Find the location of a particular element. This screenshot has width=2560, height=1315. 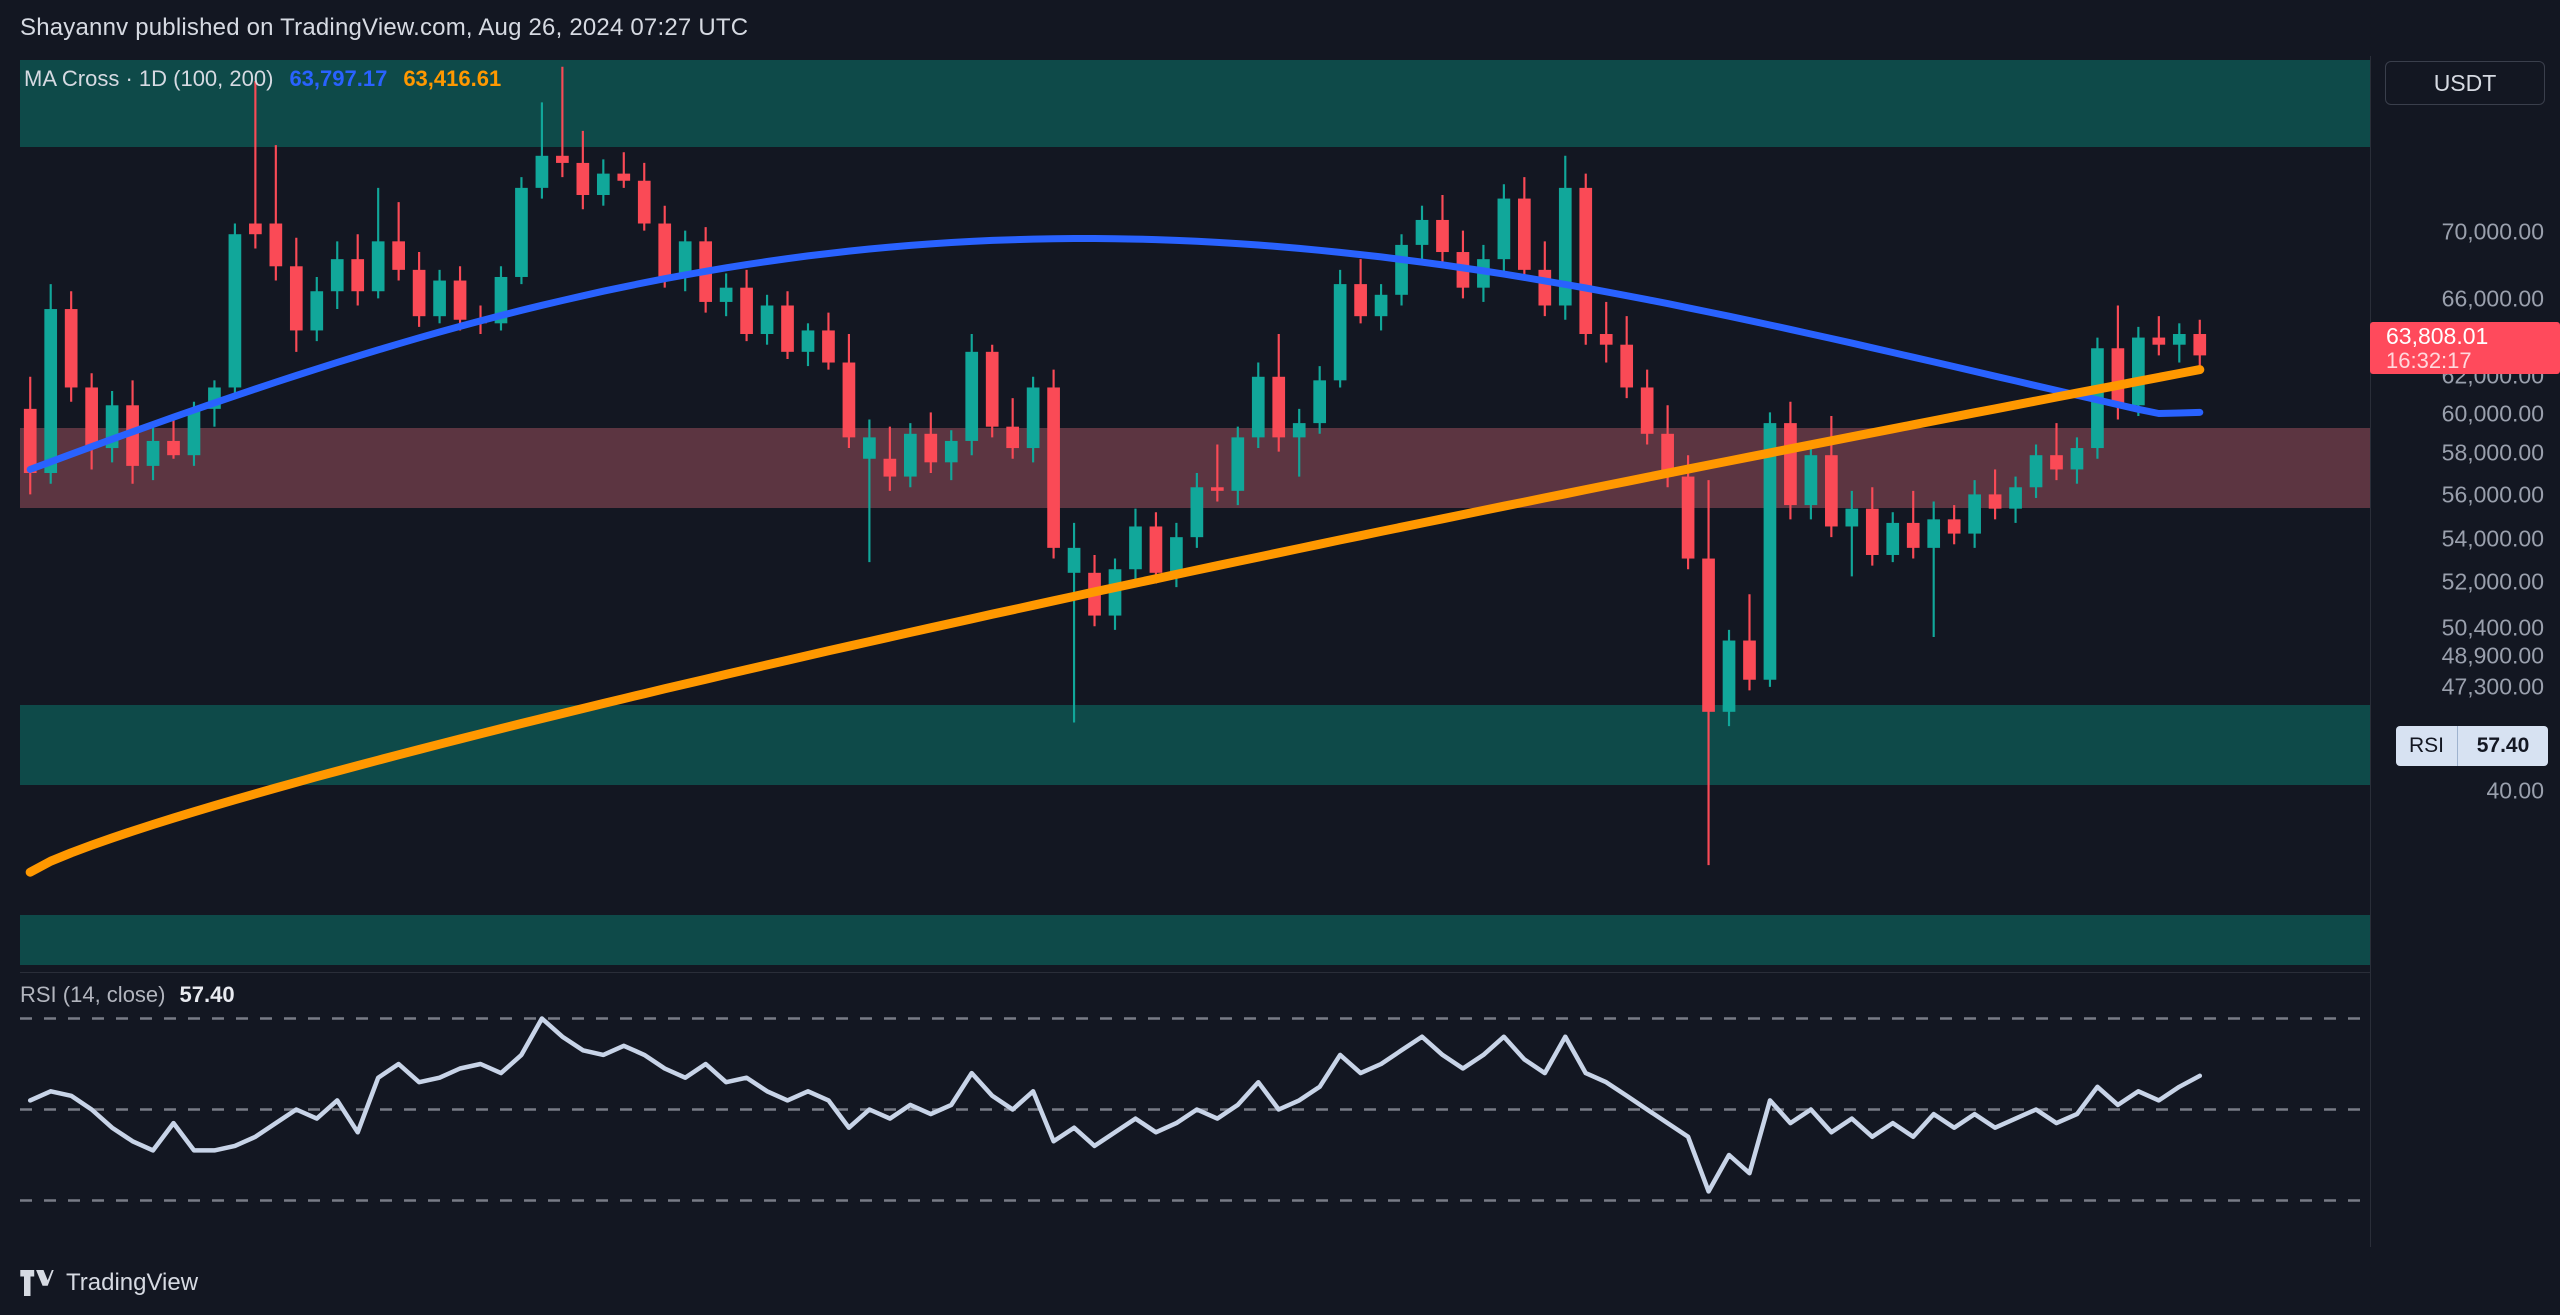

footer-brand: TradingView is located at coordinates (1280, 1283).